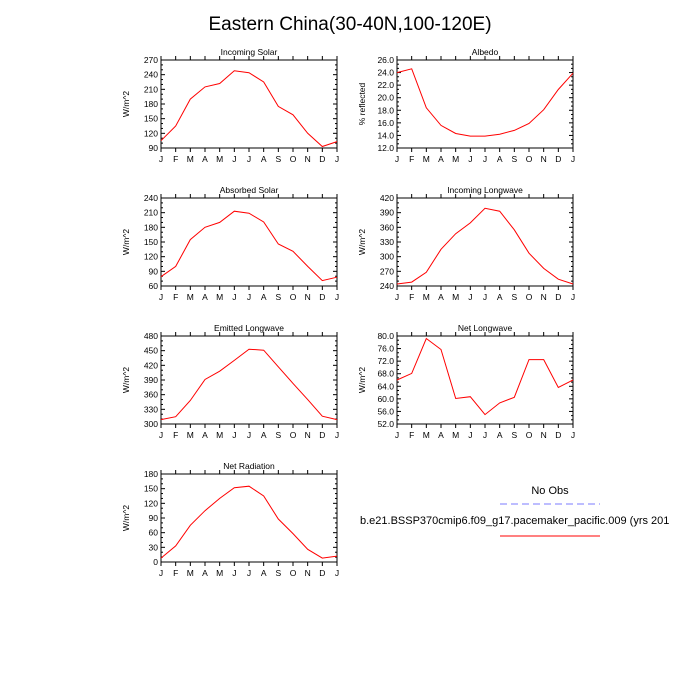 The height and width of the screenshot is (700, 700). I want to click on emitted-longwave-ytick-label: 300, so click(151, 424).